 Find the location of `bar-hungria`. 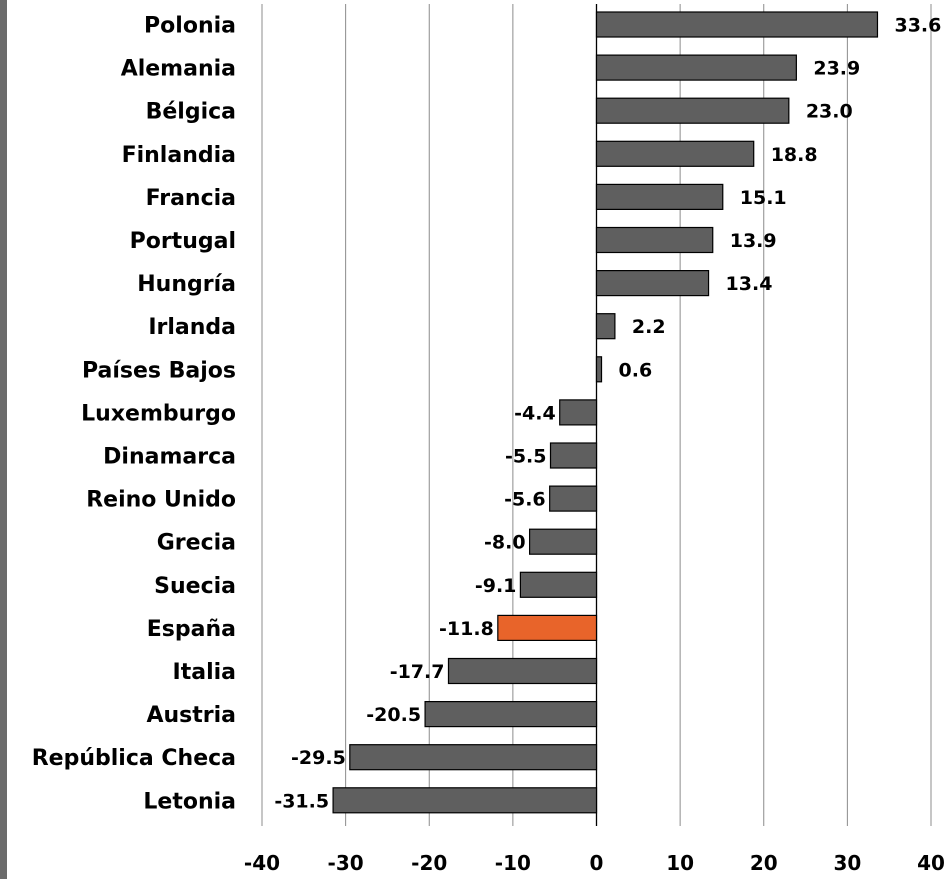

bar-hungria is located at coordinates (652, 283).